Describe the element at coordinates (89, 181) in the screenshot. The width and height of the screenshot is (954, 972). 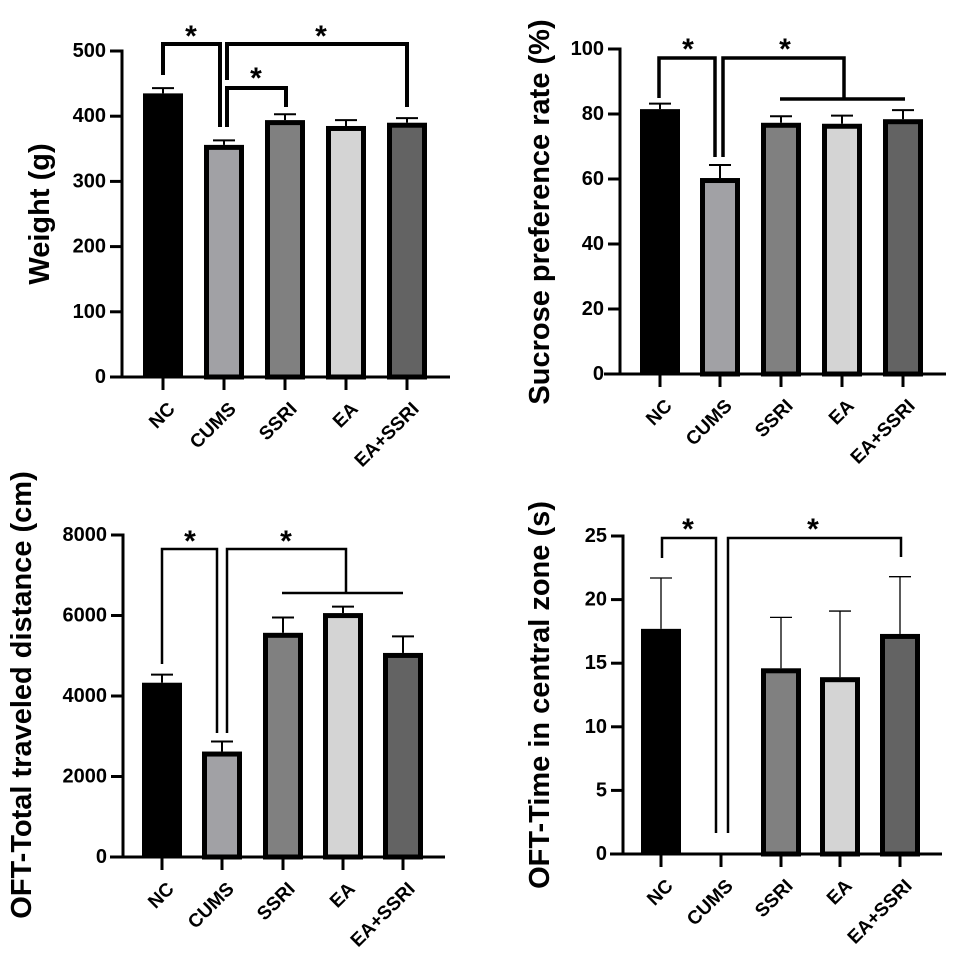
I see `y-tick-label: 300` at that location.